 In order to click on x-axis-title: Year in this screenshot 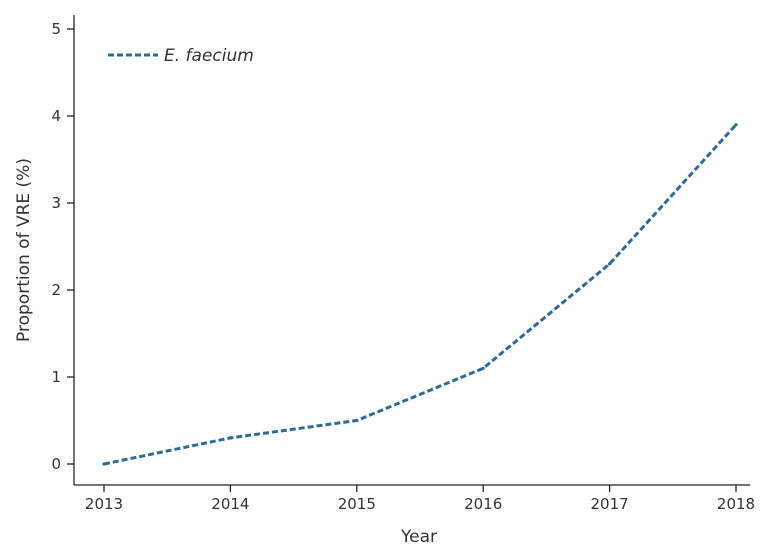, I will do `click(418, 537)`.